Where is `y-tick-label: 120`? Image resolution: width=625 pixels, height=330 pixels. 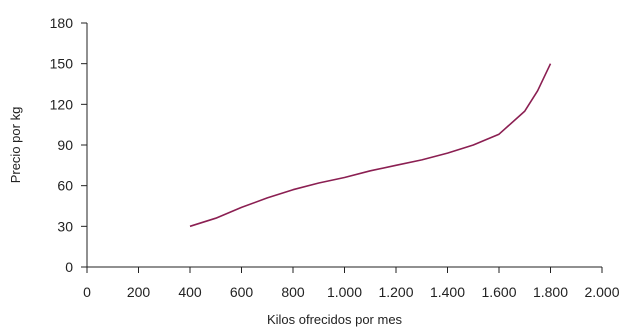 y-tick-label: 120 is located at coordinates (62, 104).